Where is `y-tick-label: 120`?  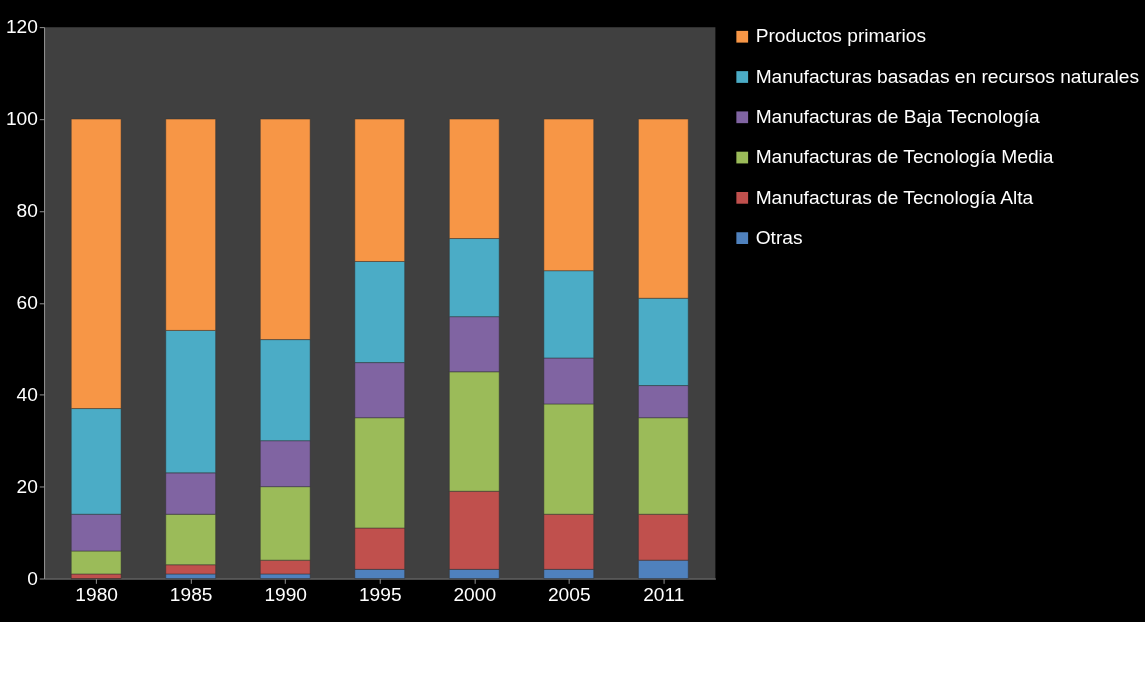
y-tick-label: 120 is located at coordinates (21, 27).